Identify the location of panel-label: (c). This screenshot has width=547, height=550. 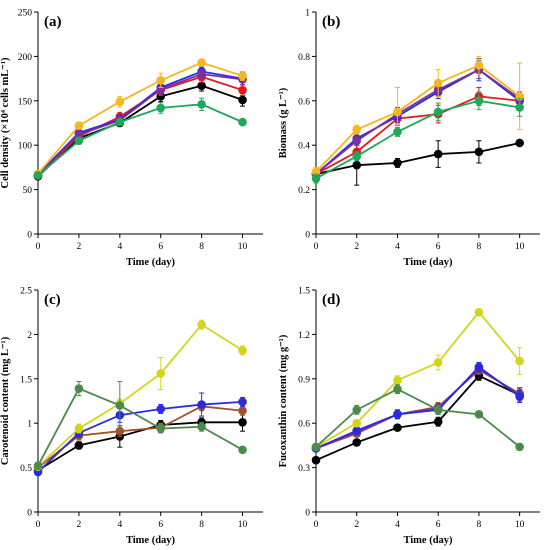
(52, 300).